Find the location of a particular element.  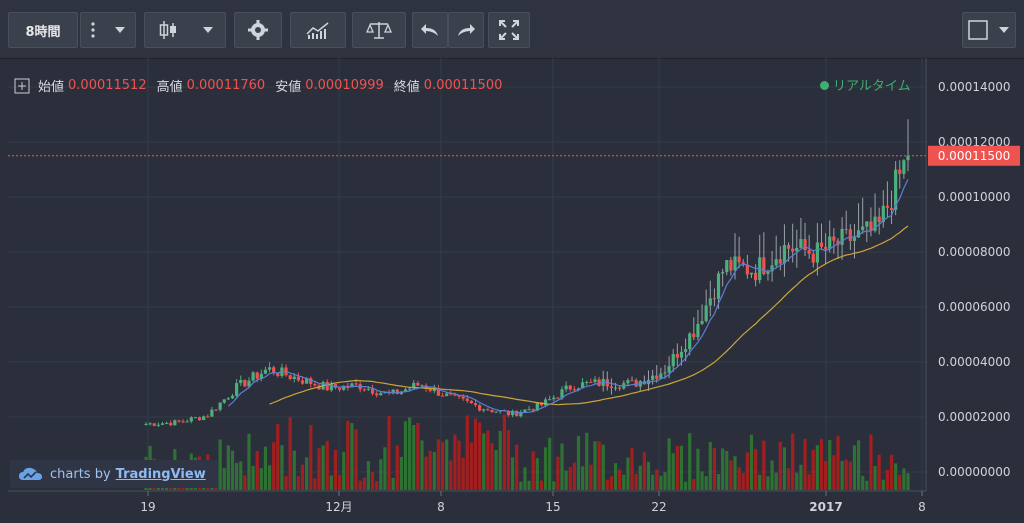

last-price-tag is located at coordinates (974, 155).